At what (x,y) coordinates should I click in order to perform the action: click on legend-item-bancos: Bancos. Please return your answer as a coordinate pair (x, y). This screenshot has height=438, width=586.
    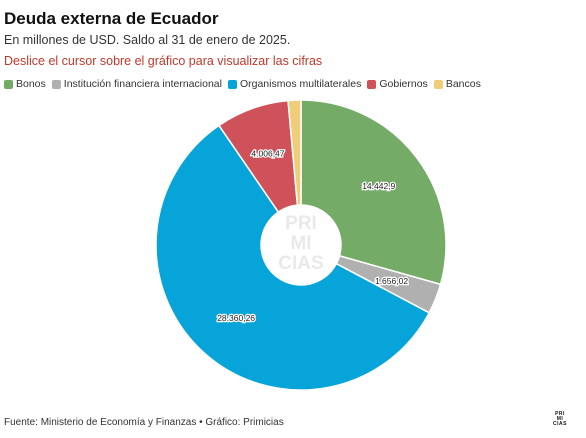
    Looking at the image, I should click on (457, 84).